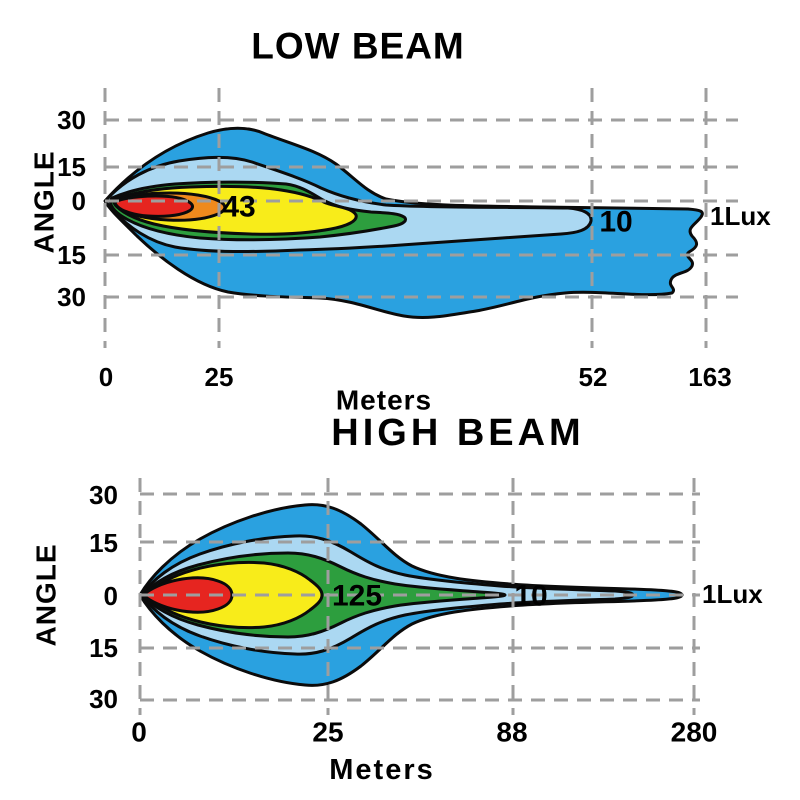 This screenshot has width=800, height=800. I want to click on high-beam-xtick-88: 88, so click(511, 732).